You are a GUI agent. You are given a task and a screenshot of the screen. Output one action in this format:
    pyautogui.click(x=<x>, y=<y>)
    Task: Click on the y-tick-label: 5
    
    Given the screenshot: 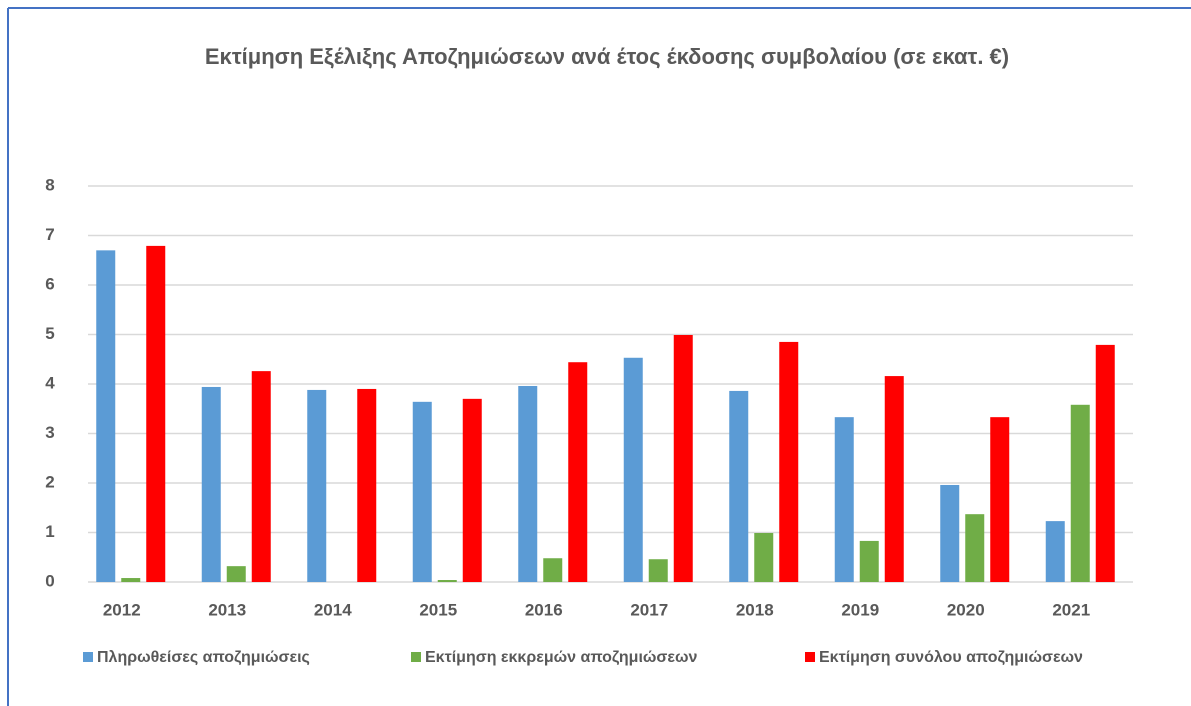 What is the action you would take?
    pyautogui.click(x=49, y=333)
    